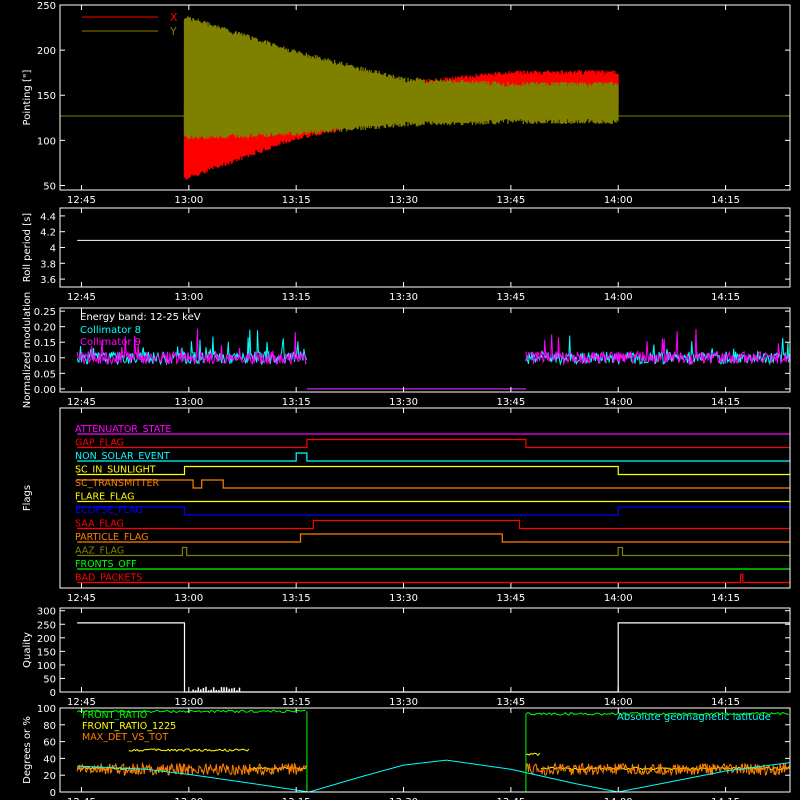  What do you see at coordinates (45, 374) in the screenshot?
I see `modulation-ytick-label: 0.05` at bounding box center [45, 374].